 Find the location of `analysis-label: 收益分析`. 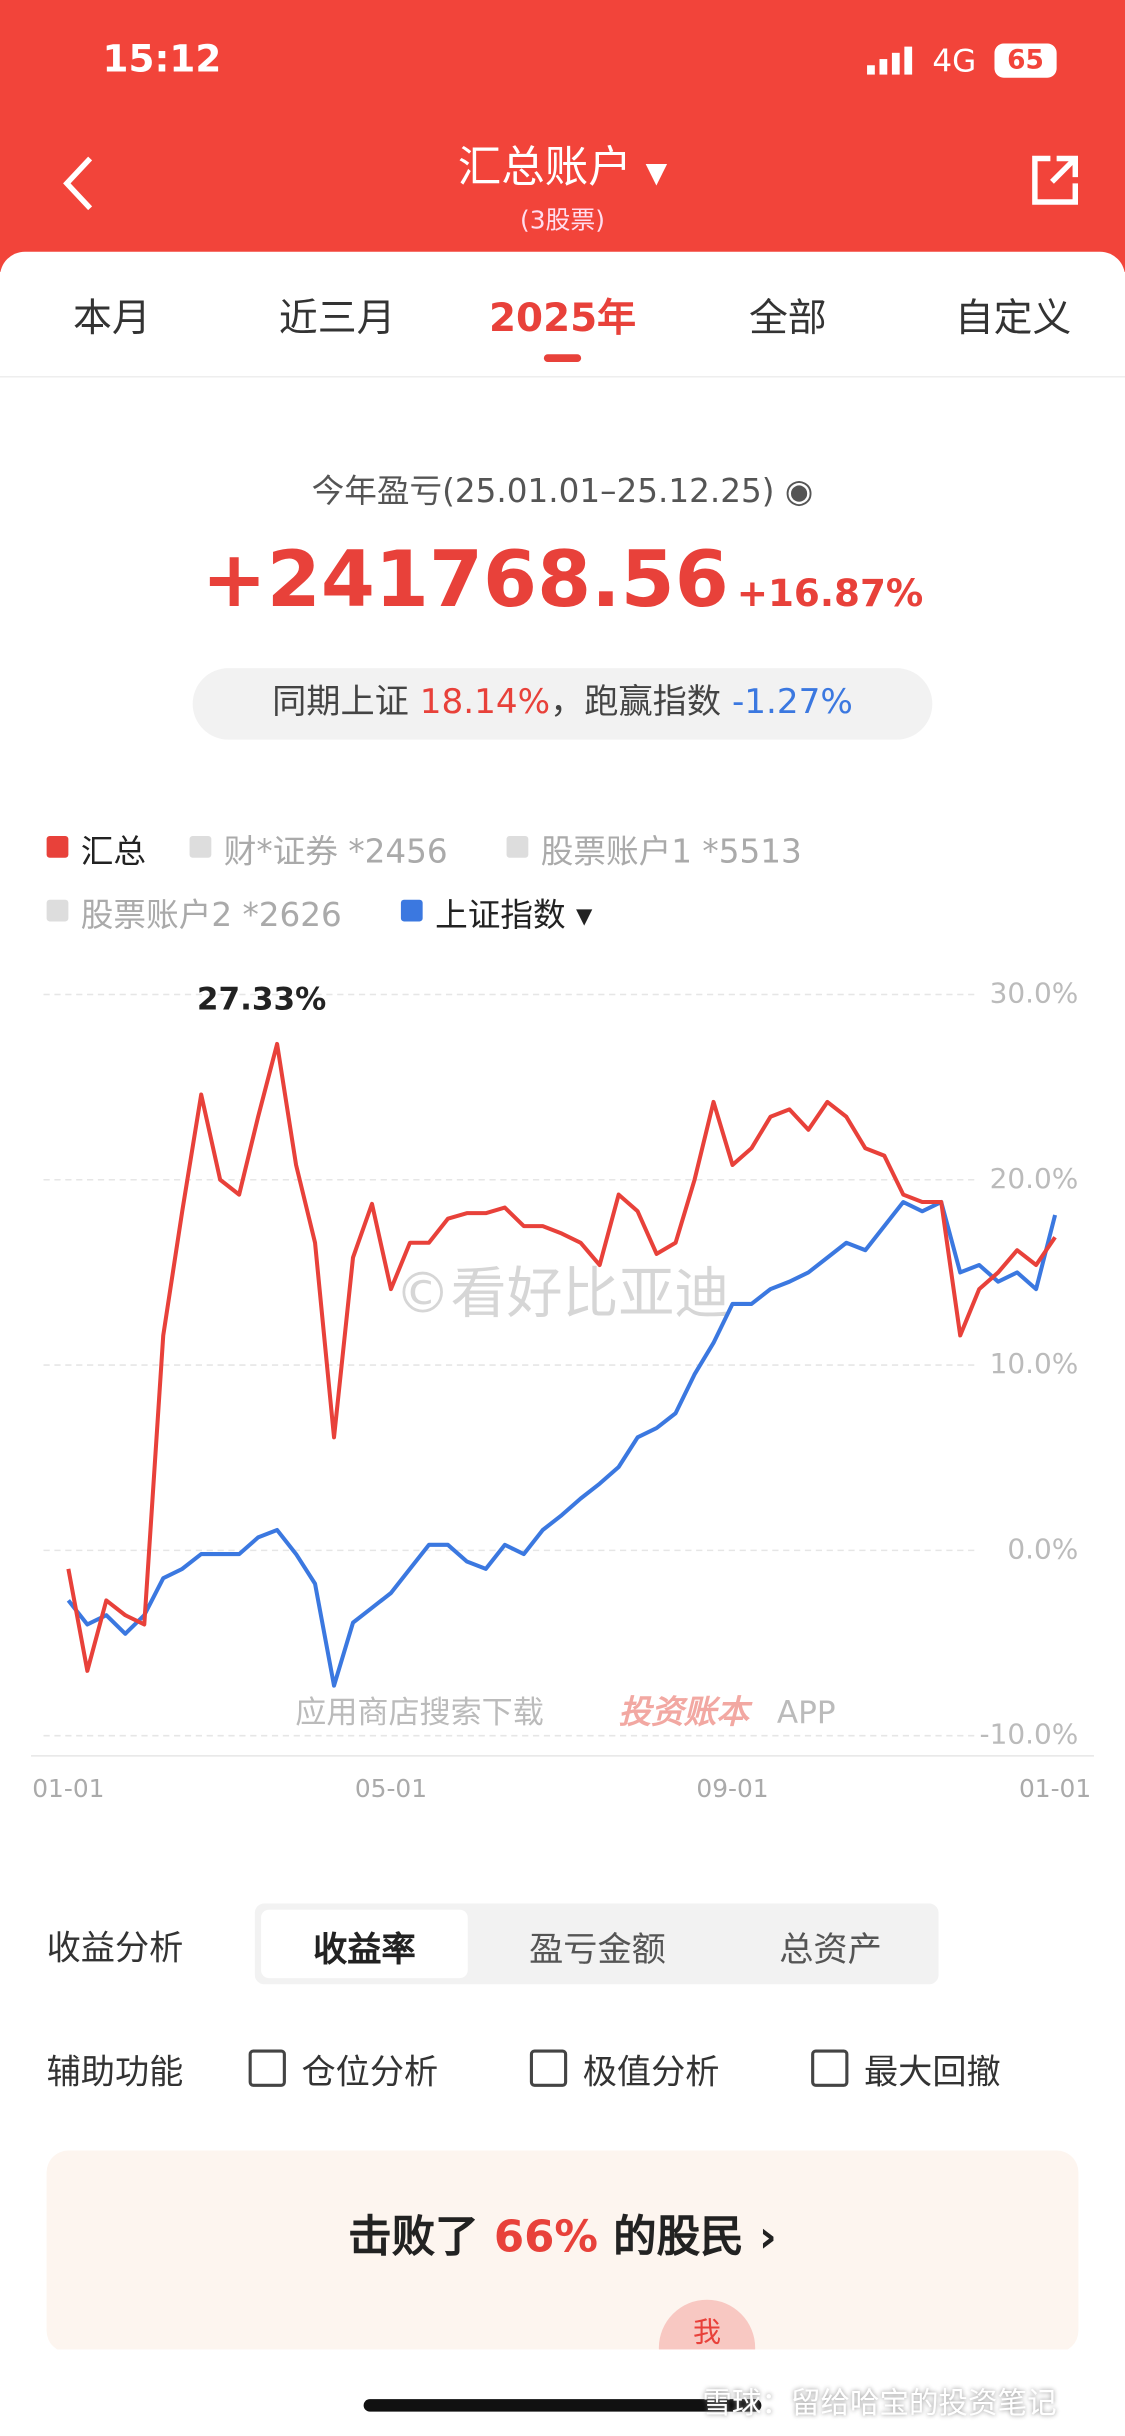

analysis-label: 收益分析 is located at coordinates (115, 1949).